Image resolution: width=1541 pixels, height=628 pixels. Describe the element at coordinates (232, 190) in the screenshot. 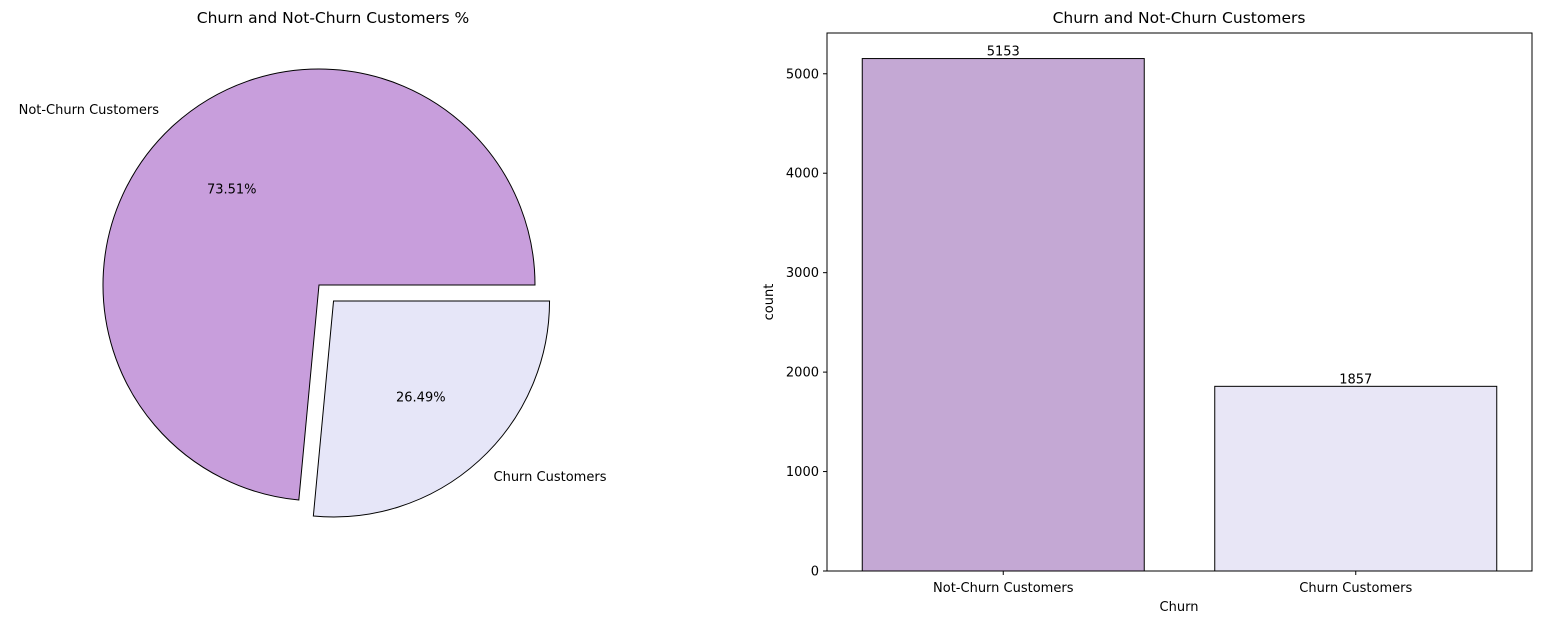

I see `pie-percent-label-not-churn-customers: 73.51%` at that location.